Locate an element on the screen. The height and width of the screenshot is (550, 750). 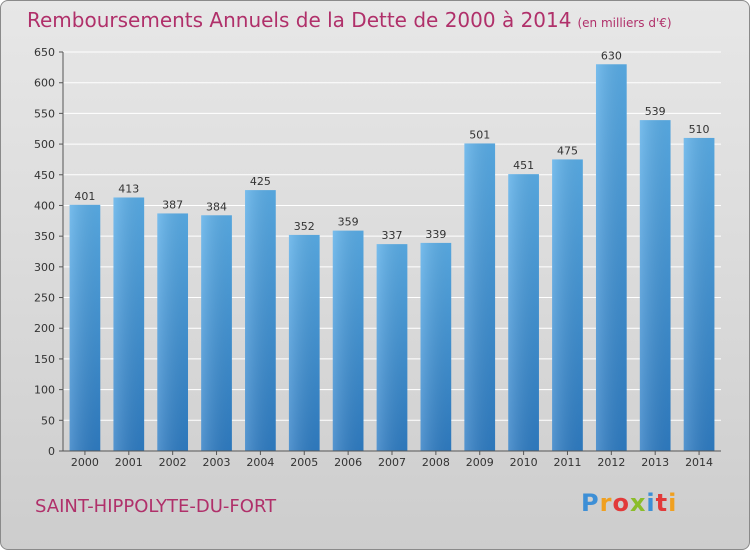
logo-letter: x is located at coordinates (638, 503).